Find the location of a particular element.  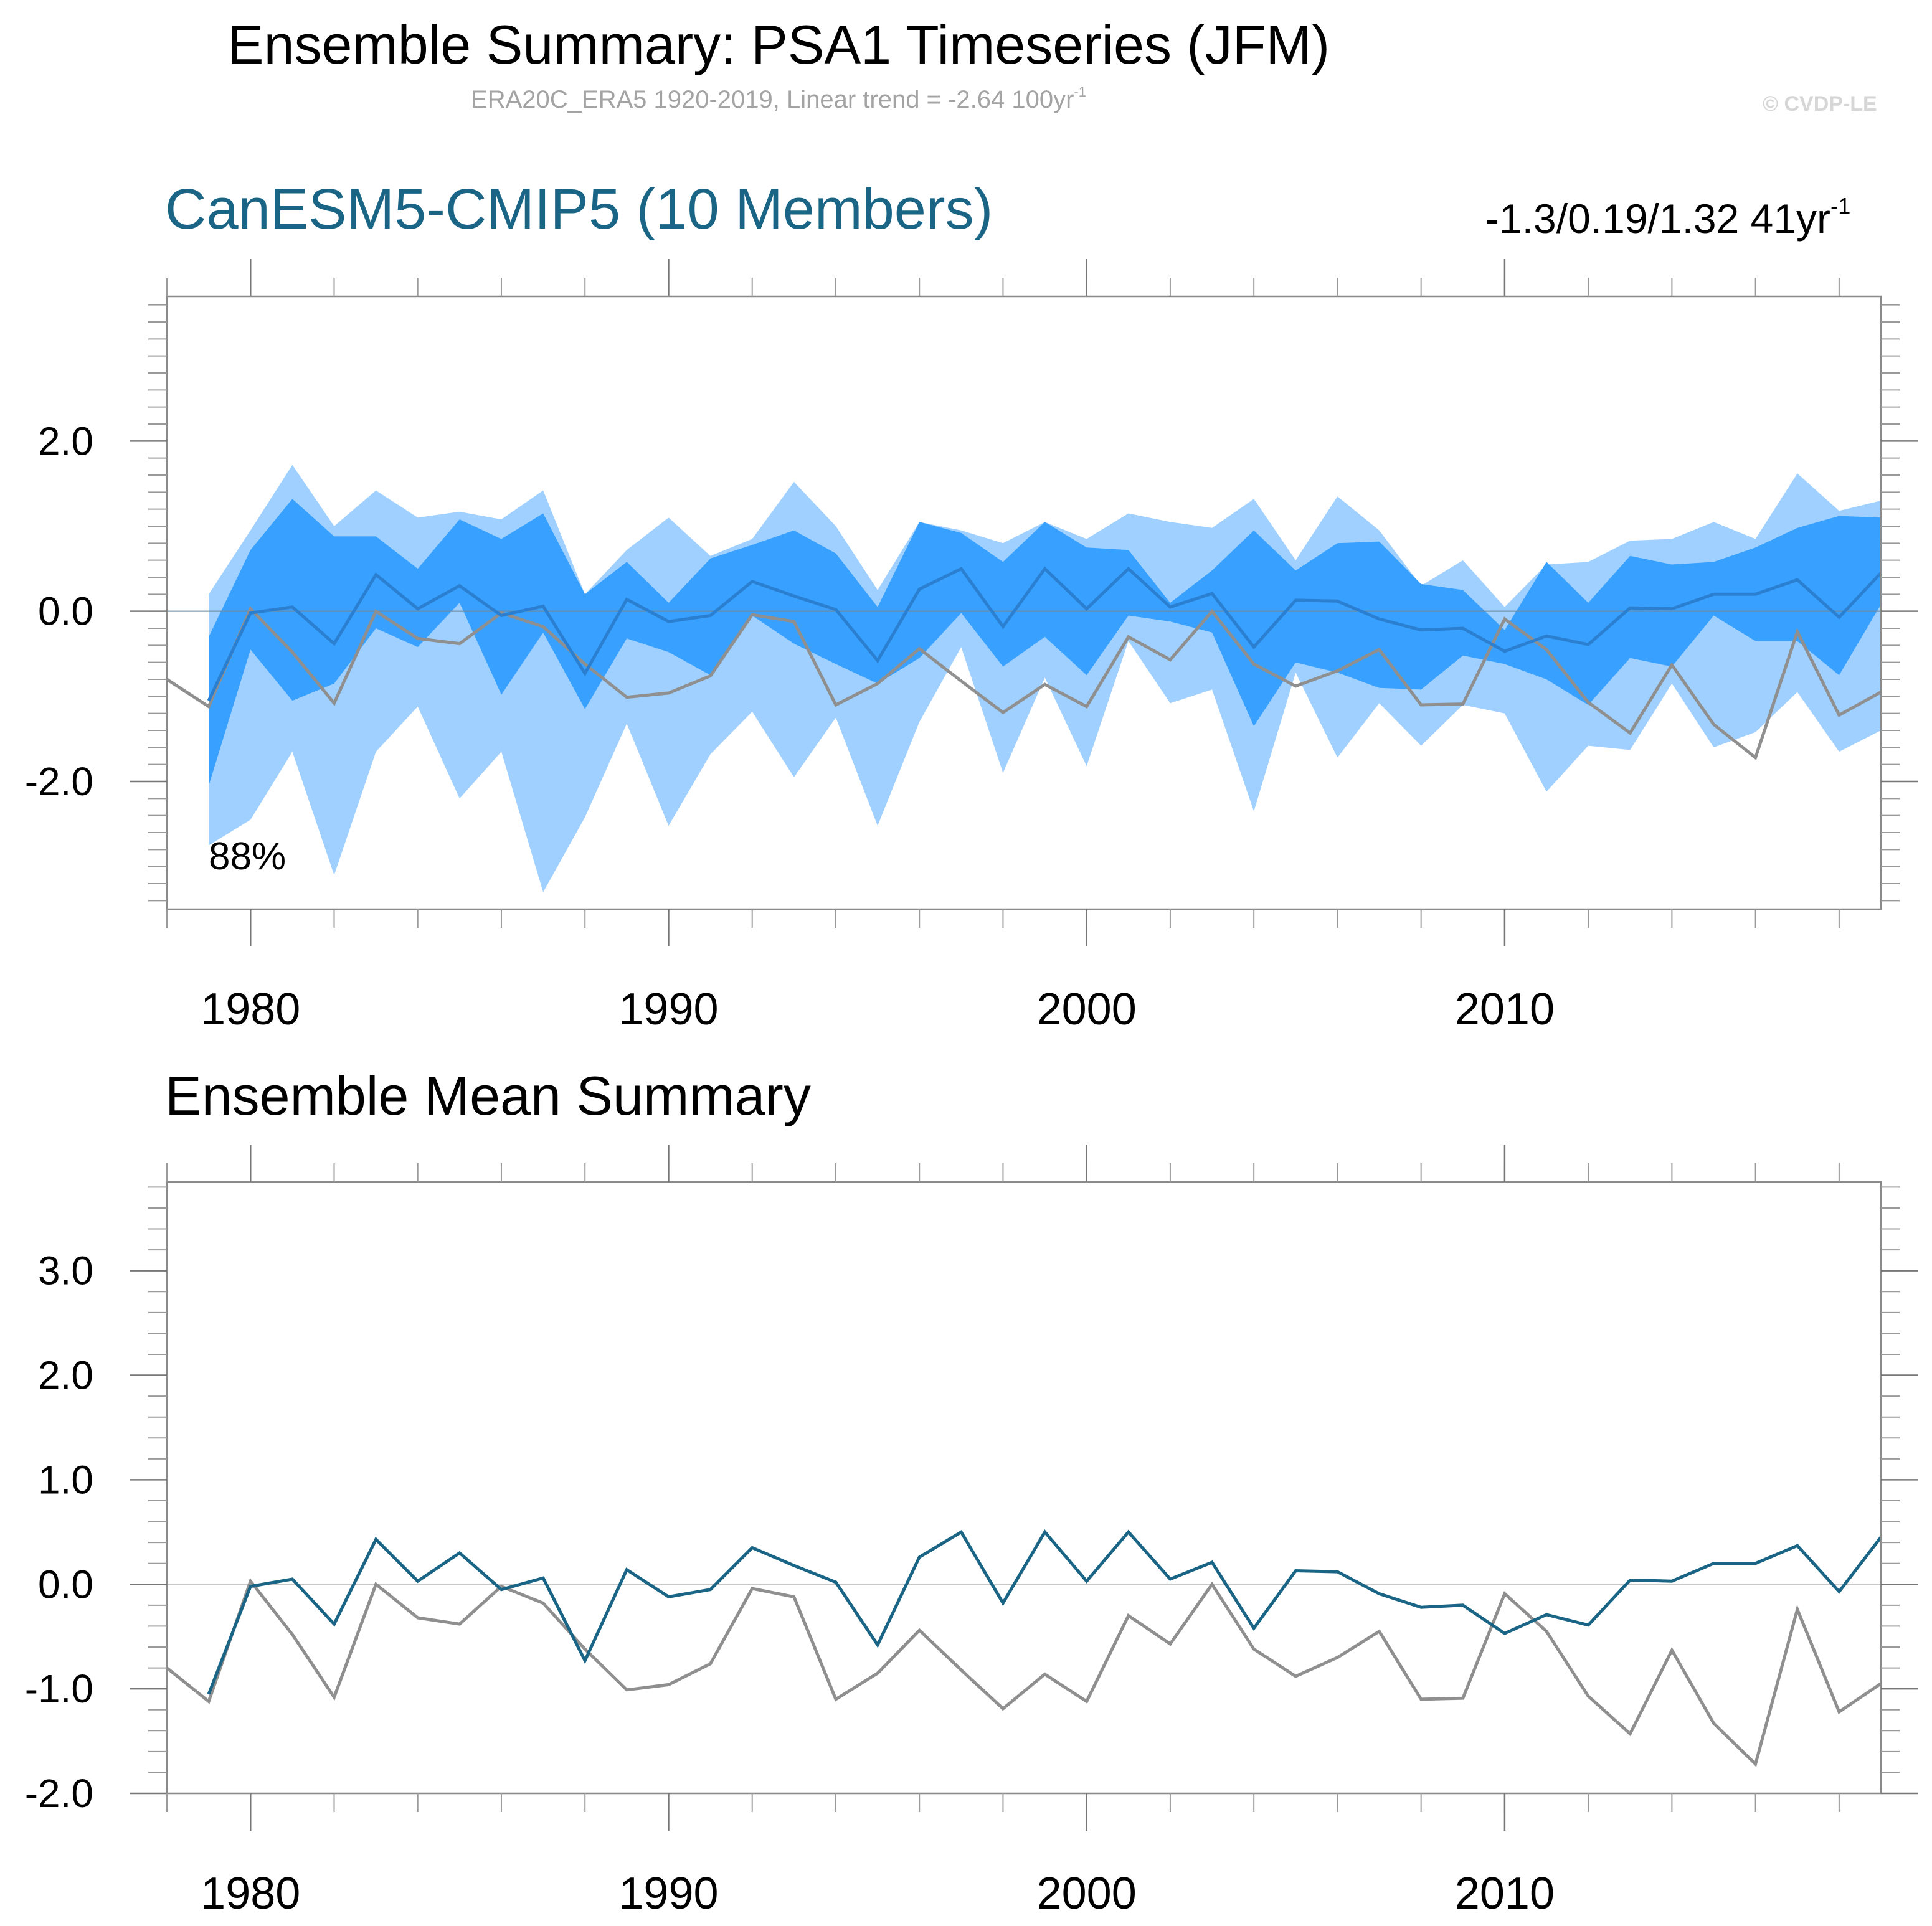

chart-main-title: Ensemble Summary: PSA1 Timeseries (JFM) is located at coordinates (779, 44).